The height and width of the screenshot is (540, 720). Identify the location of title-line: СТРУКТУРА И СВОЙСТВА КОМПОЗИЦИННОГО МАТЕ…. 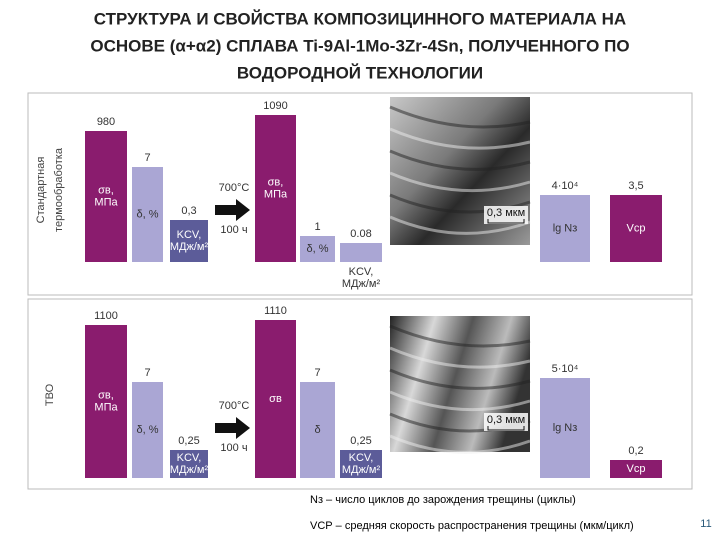
(360, 18).